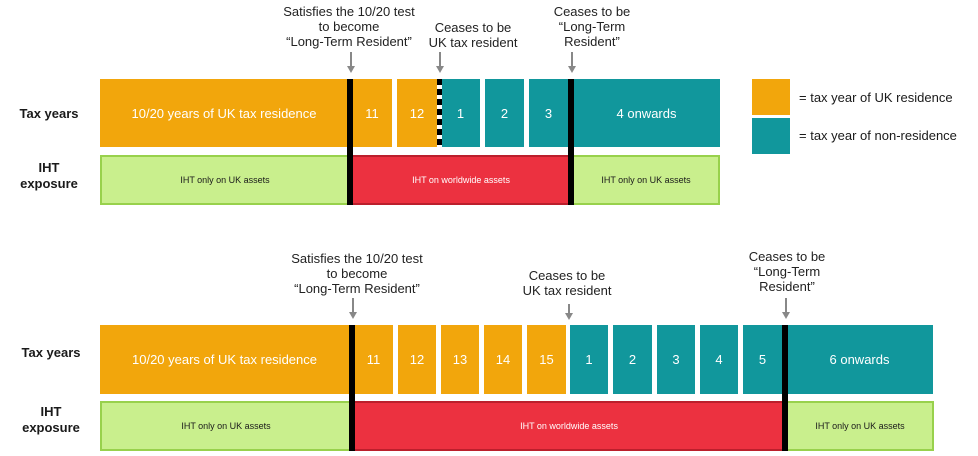 The image size is (978, 456). What do you see at coordinates (878, 135) in the screenshot?
I see `legend-label-non-residence: = tax year of non-residence` at bounding box center [878, 135].